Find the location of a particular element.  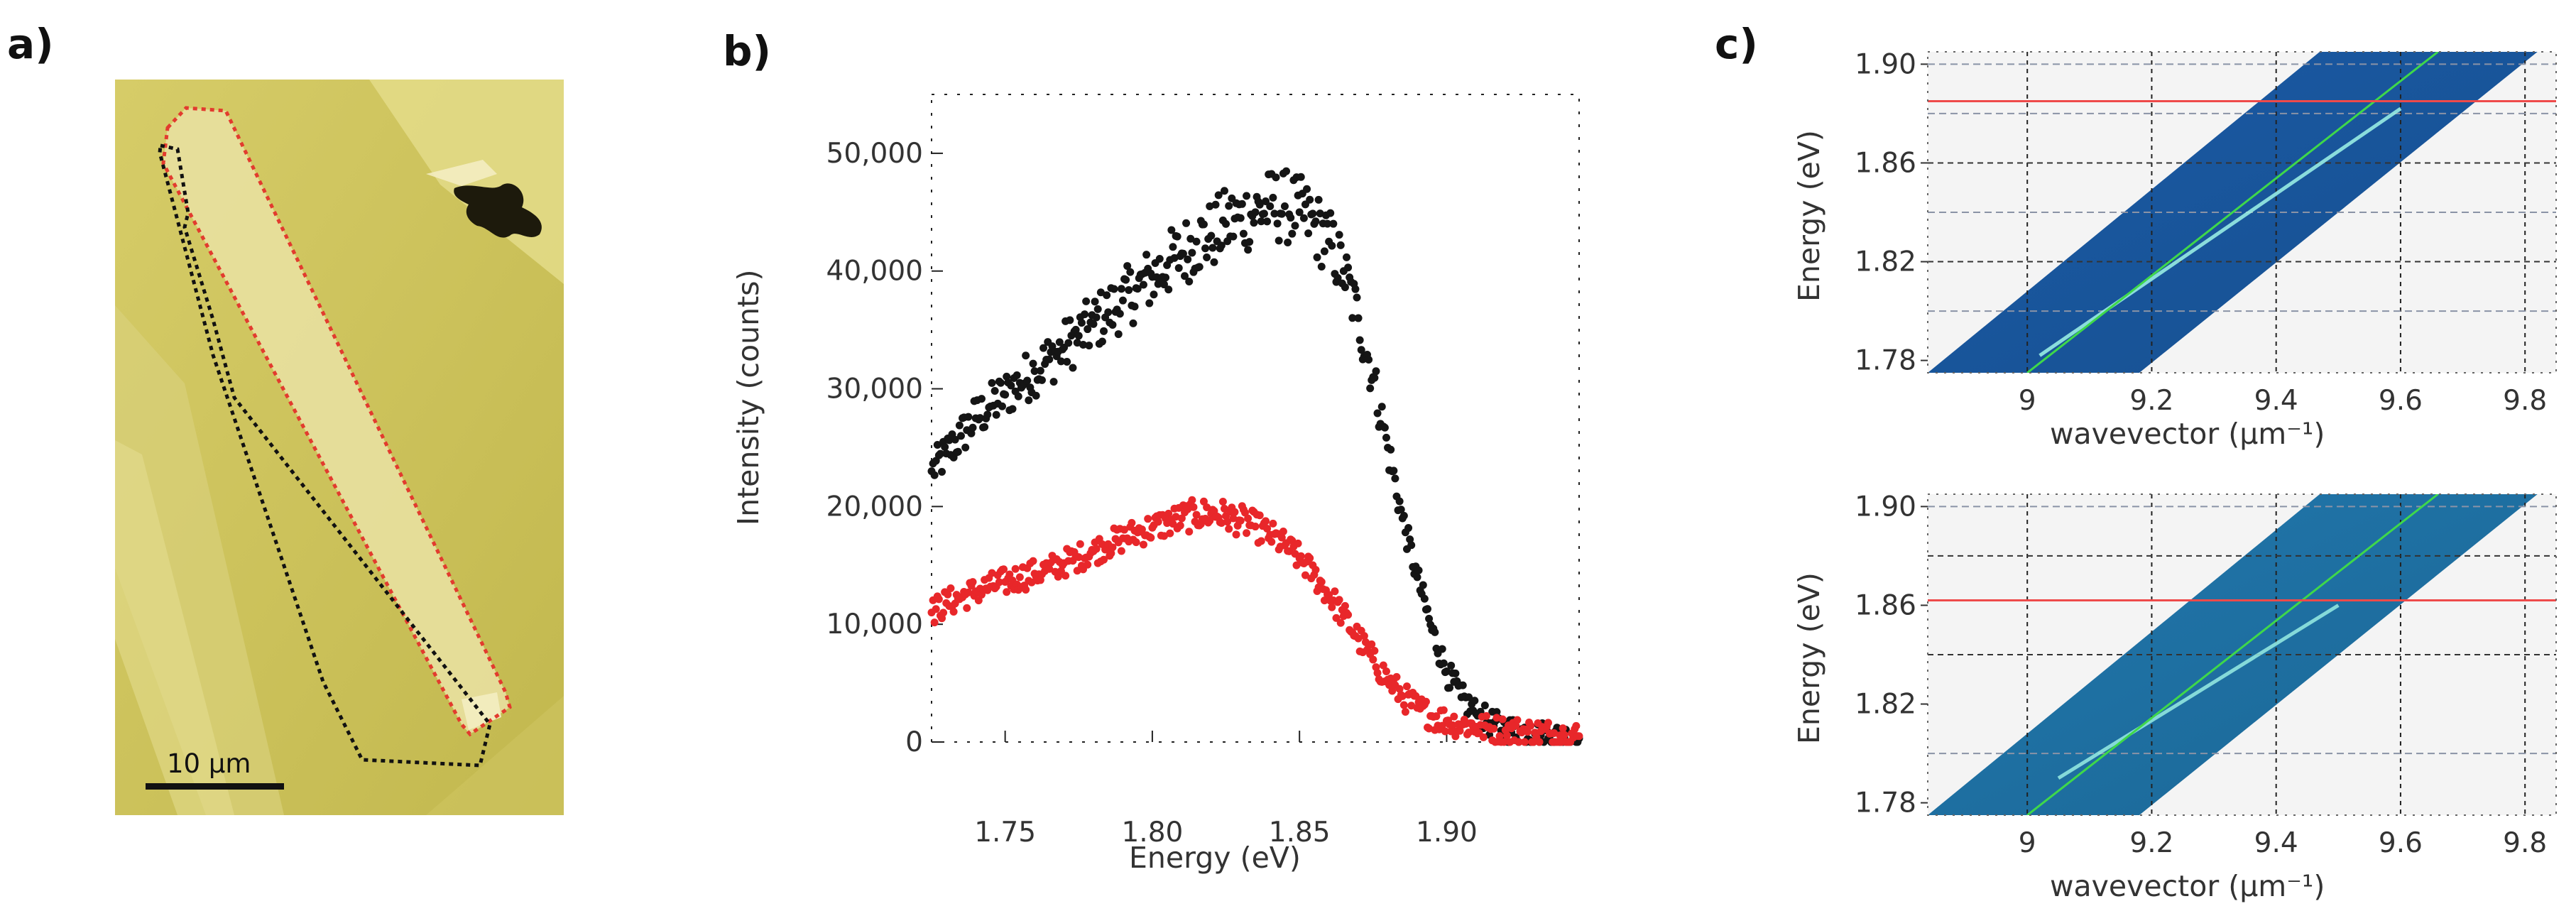

y-tick-label: 40,000 is located at coordinates (874, 272).